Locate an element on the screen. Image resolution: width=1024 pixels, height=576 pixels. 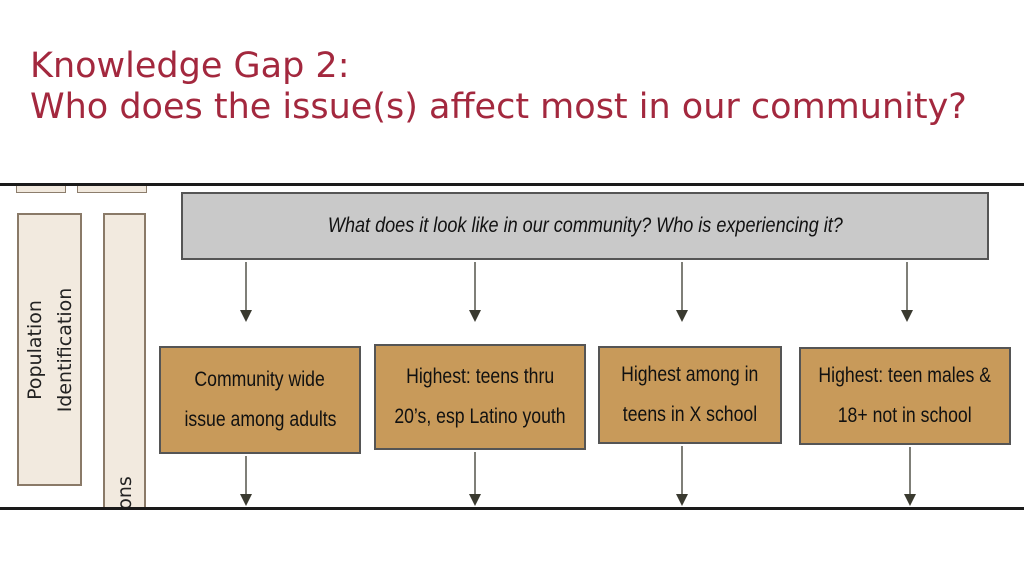
finding-box-line: 18+ not in school is located at coordinates (905, 415).